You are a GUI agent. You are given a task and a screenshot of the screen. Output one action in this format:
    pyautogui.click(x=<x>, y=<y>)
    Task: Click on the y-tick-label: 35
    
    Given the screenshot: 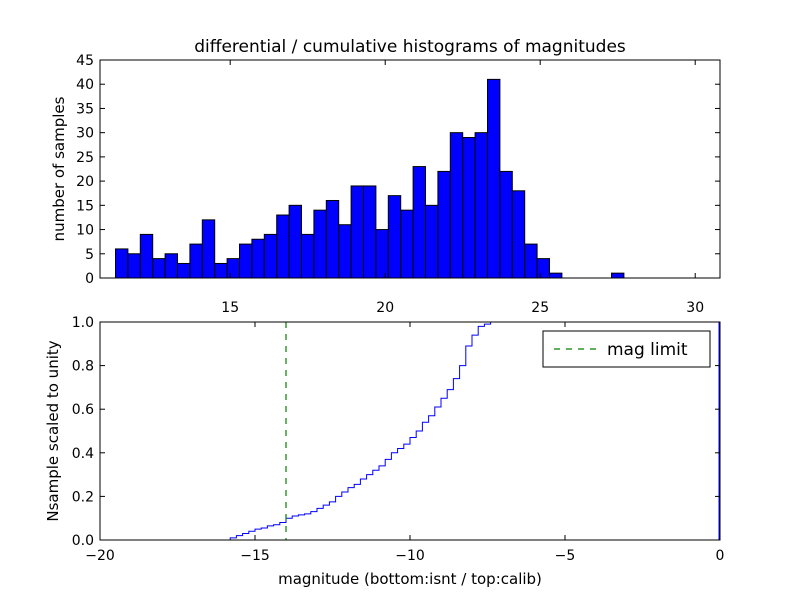 What is the action you would take?
    pyautogui.click(x=85, y=109)
    